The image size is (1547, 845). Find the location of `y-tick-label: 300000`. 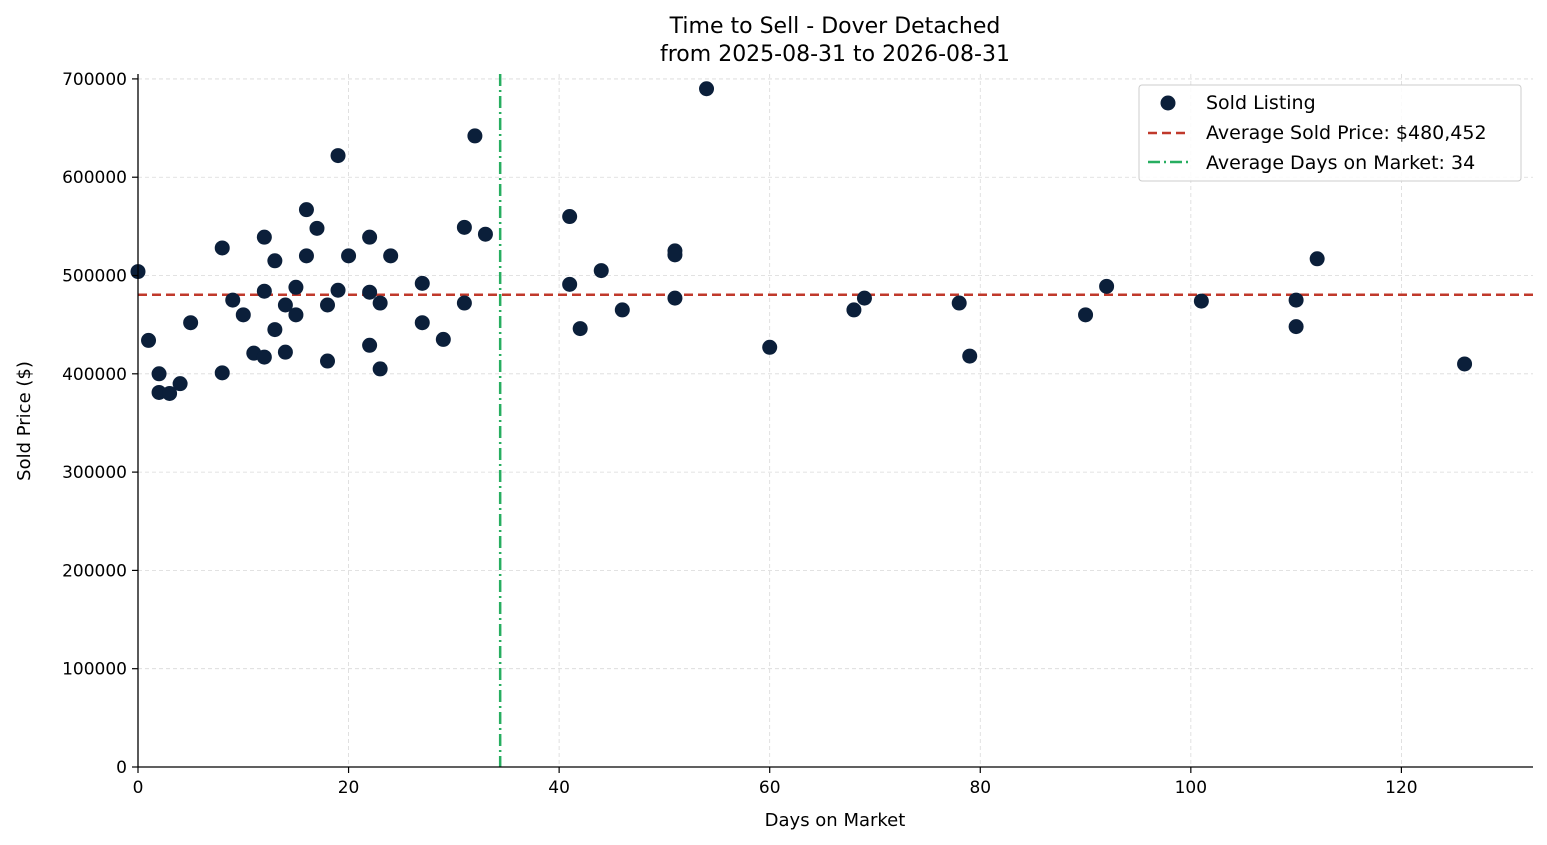

y-tick-label: 300000 is located at coordinates (94, 473).